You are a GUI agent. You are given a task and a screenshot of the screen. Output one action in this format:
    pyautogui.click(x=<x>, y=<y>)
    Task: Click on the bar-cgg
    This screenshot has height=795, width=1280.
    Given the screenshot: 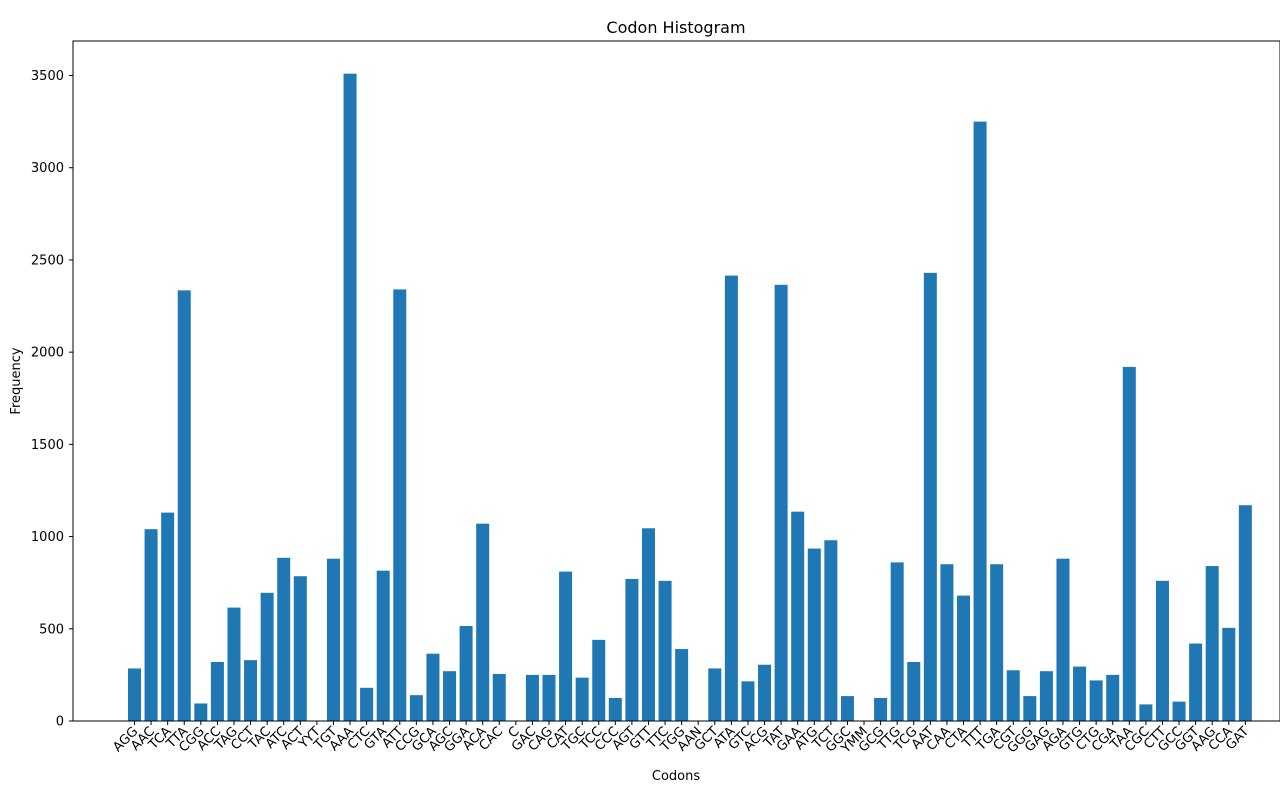 What is the action you would take?
    pyautogui.click(x=201, y=712)
    